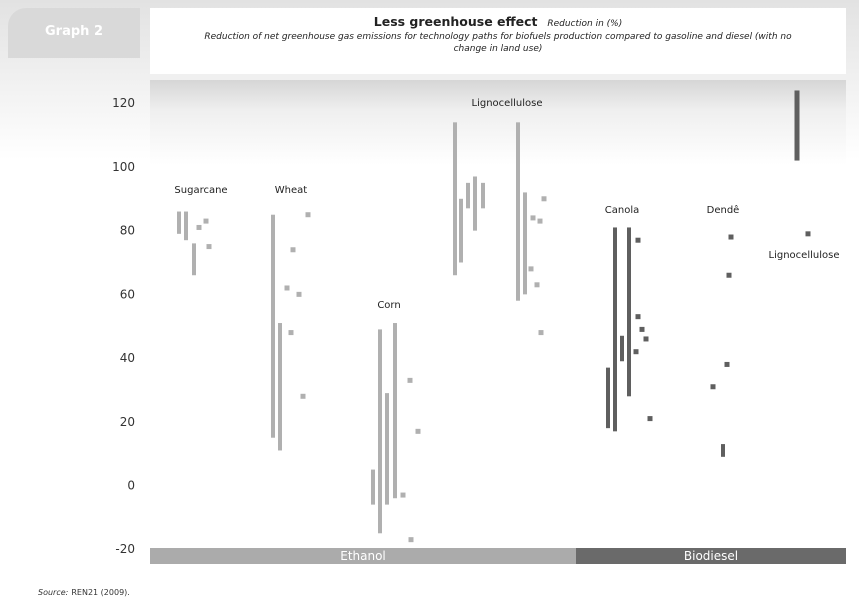 This screenshot has height=603, width=859. I want to click on graph-tab-label: Graph 2, so click(74, 31).